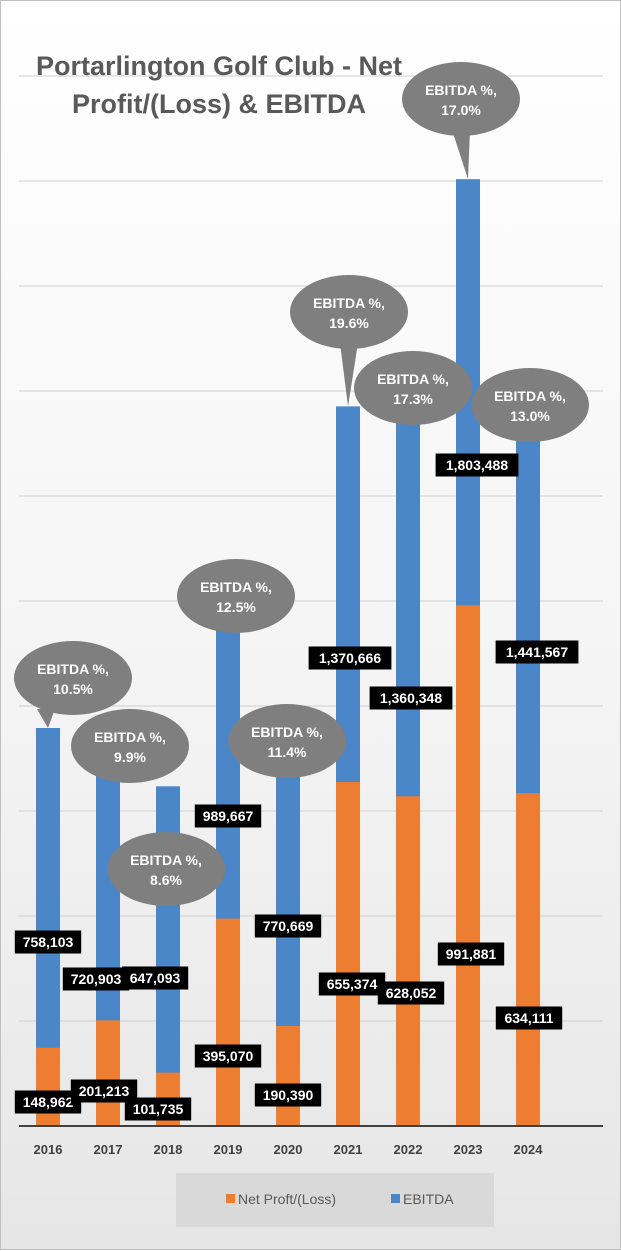 The height and width of the screenshot is (1251, 621). Describe the element at coordinates (530, 405) in the screenshot. I see `callout-2024: EBITDA %, 13.0%` at that location.